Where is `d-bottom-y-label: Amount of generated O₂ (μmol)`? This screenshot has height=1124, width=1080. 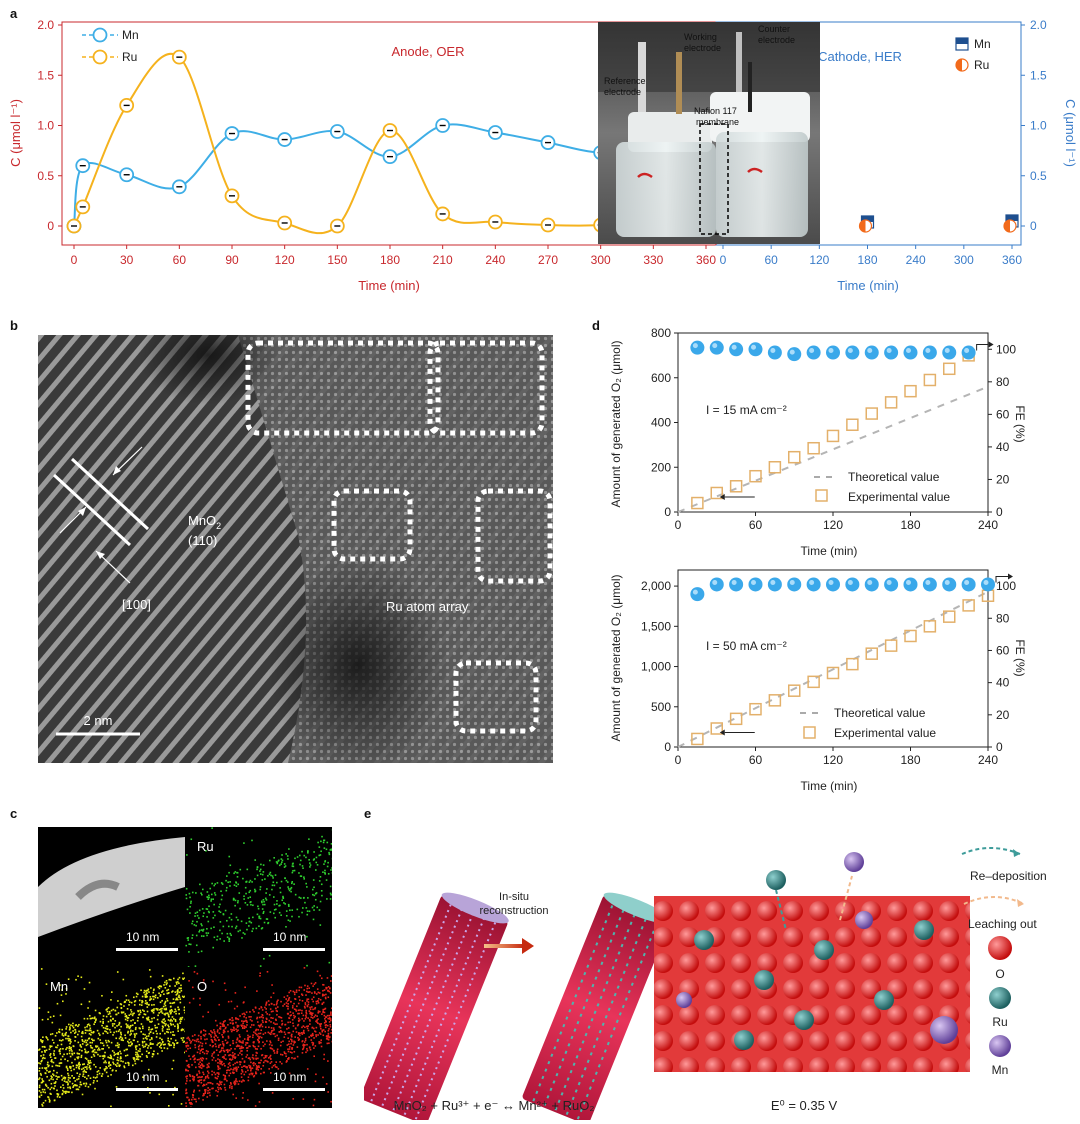 d-bottom-y-label: Amount of generated O₂ (μmol) is located at coordinates (616, 658).